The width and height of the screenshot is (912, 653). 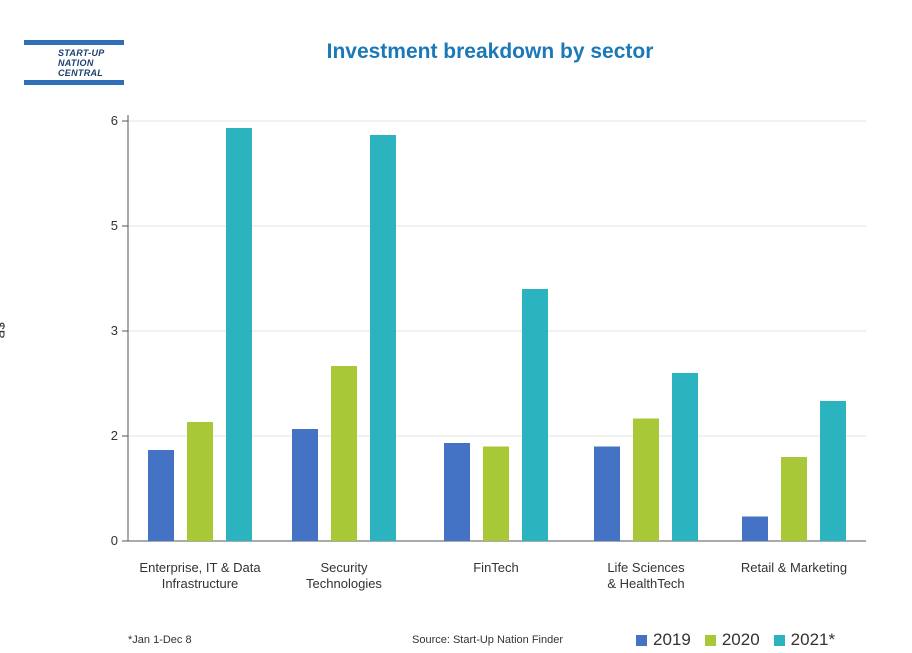 What do you see at coordinates (740, 639) in the screenshot?
I see `legend-label-2020: 2020` at bounding box center [740, 639].